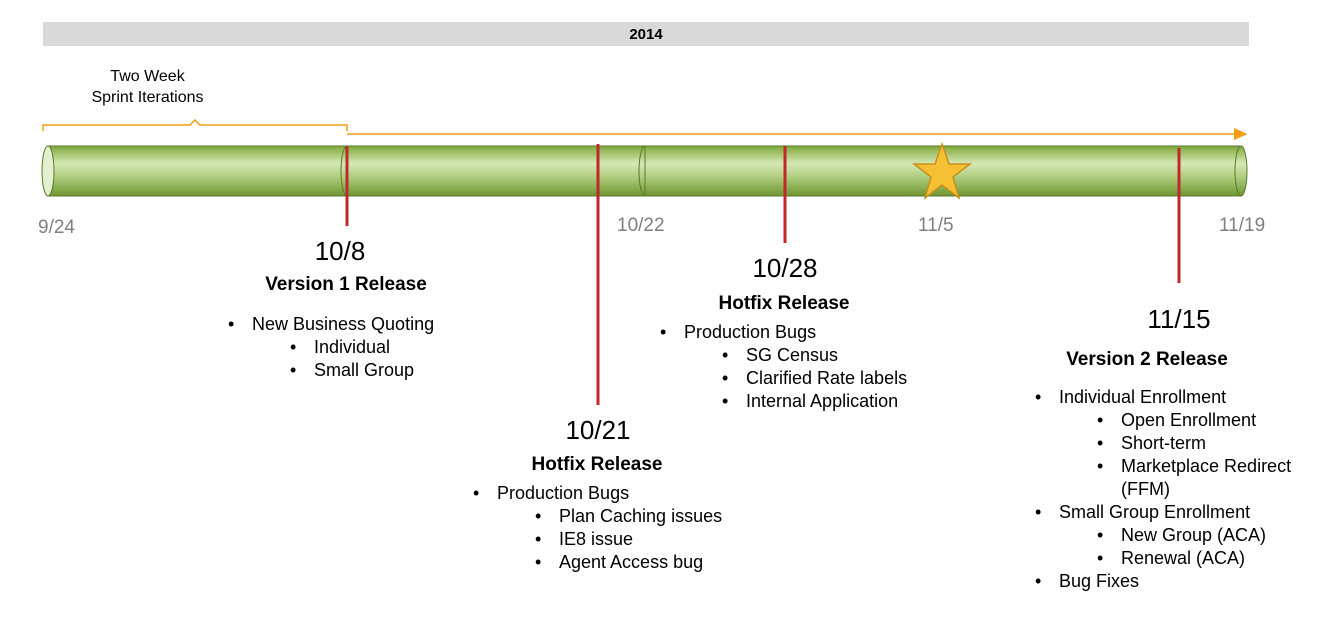 This screenshot has width=1328, height=638. Describe the element at coordinates (598, 430) in the screenshot. I see `release-date-10-21: 10/21` at that location.